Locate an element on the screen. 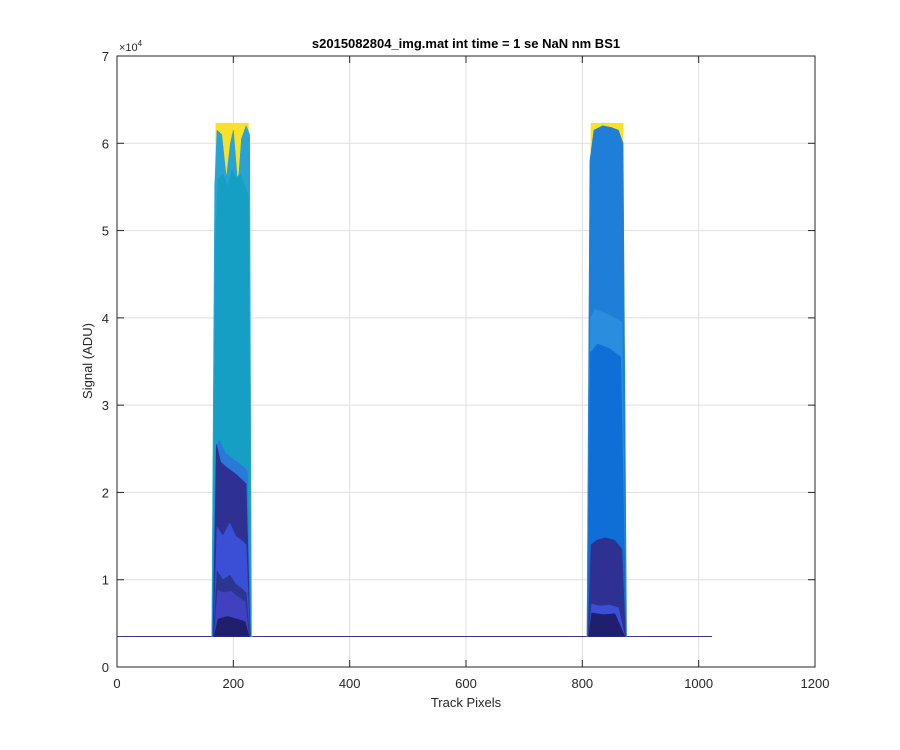  y-tick-label: 4 is located at coordinates (105, 318).